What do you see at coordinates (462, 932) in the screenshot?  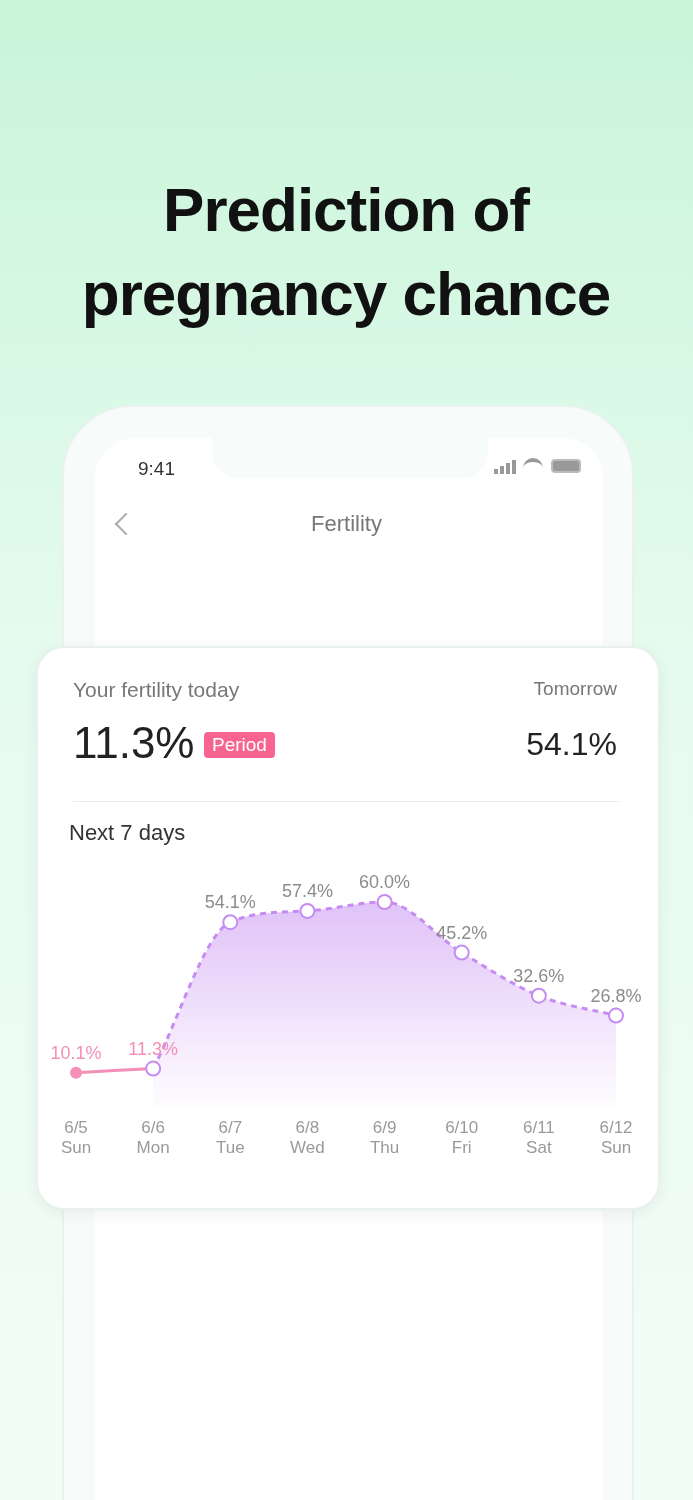 I see `data-label: 45.2%` at bounding box center [462, 932].